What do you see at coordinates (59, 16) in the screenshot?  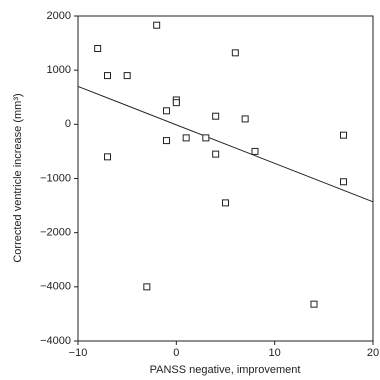 I see `y-tick-label: 2000` at bounding box center [59, 16].